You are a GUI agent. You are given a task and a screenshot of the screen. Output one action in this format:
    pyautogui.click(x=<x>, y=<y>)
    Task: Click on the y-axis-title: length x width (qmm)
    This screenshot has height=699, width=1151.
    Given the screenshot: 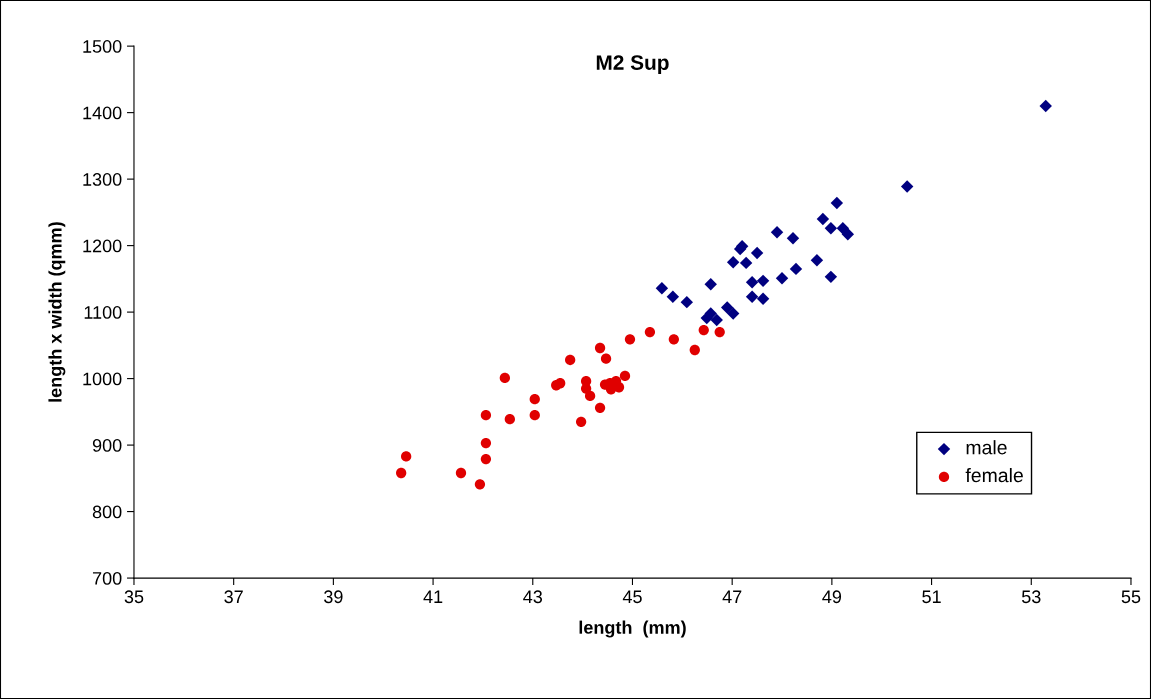 What is the action you would take?
    pyautogui.click(x=57, y=312)
    